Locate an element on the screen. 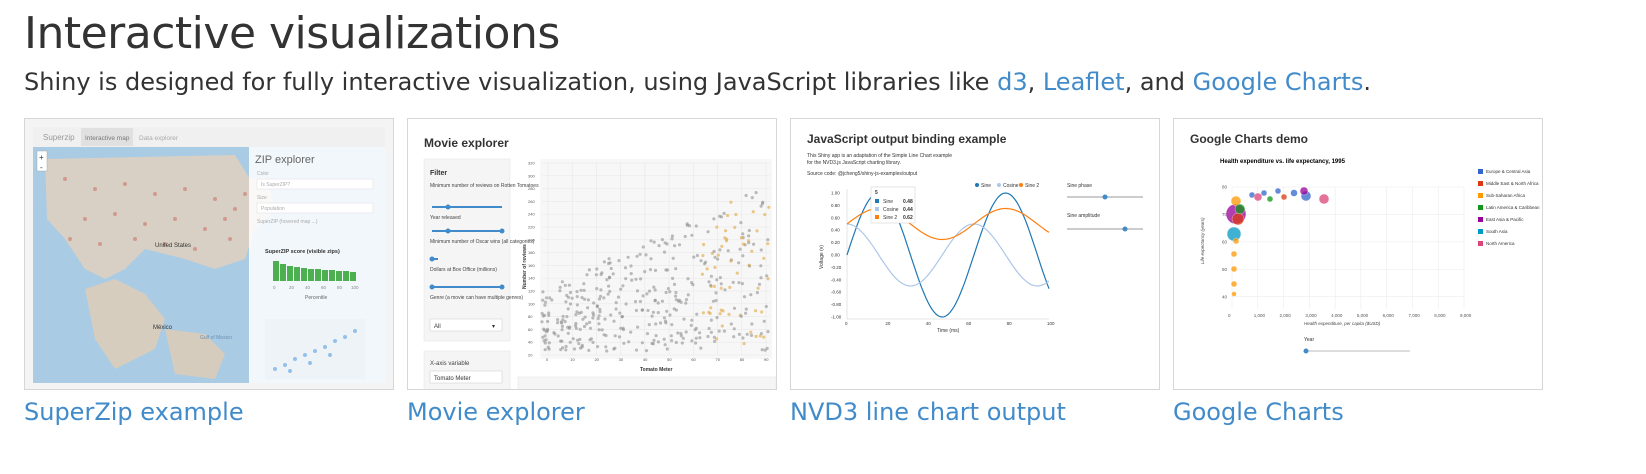 The image size is (1646, 474). color-select is located at coordinates (315, 184).